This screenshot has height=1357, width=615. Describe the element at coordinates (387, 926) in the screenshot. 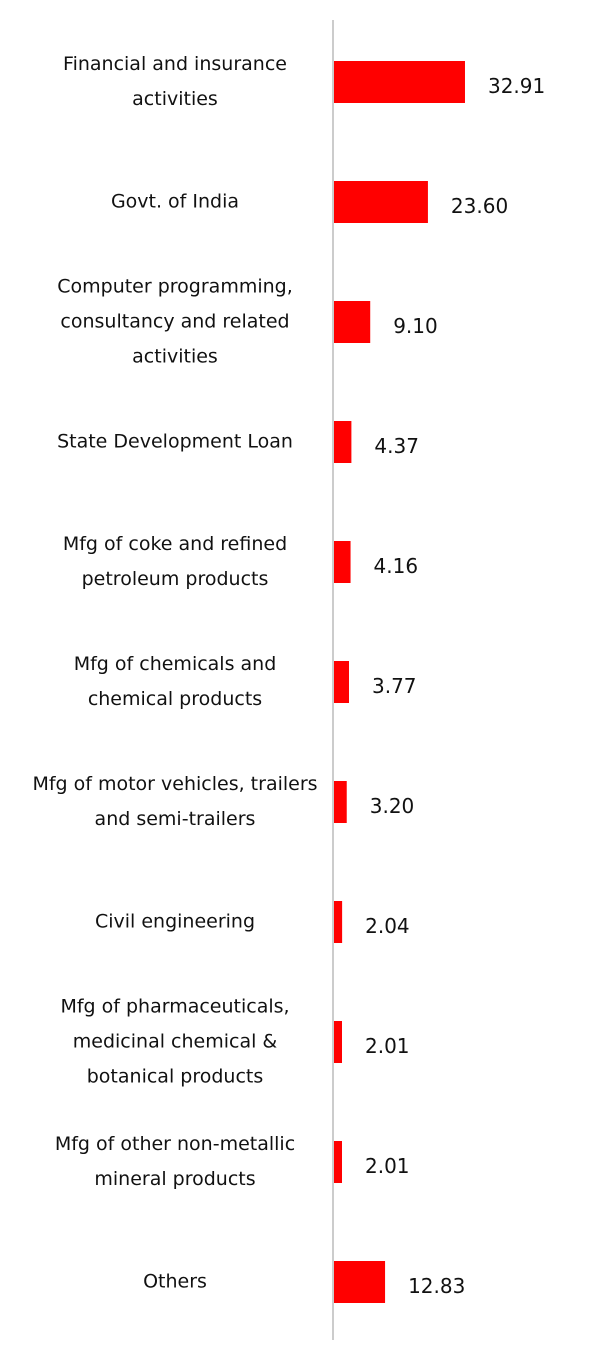

I see `value-label: 2.04` at that location.